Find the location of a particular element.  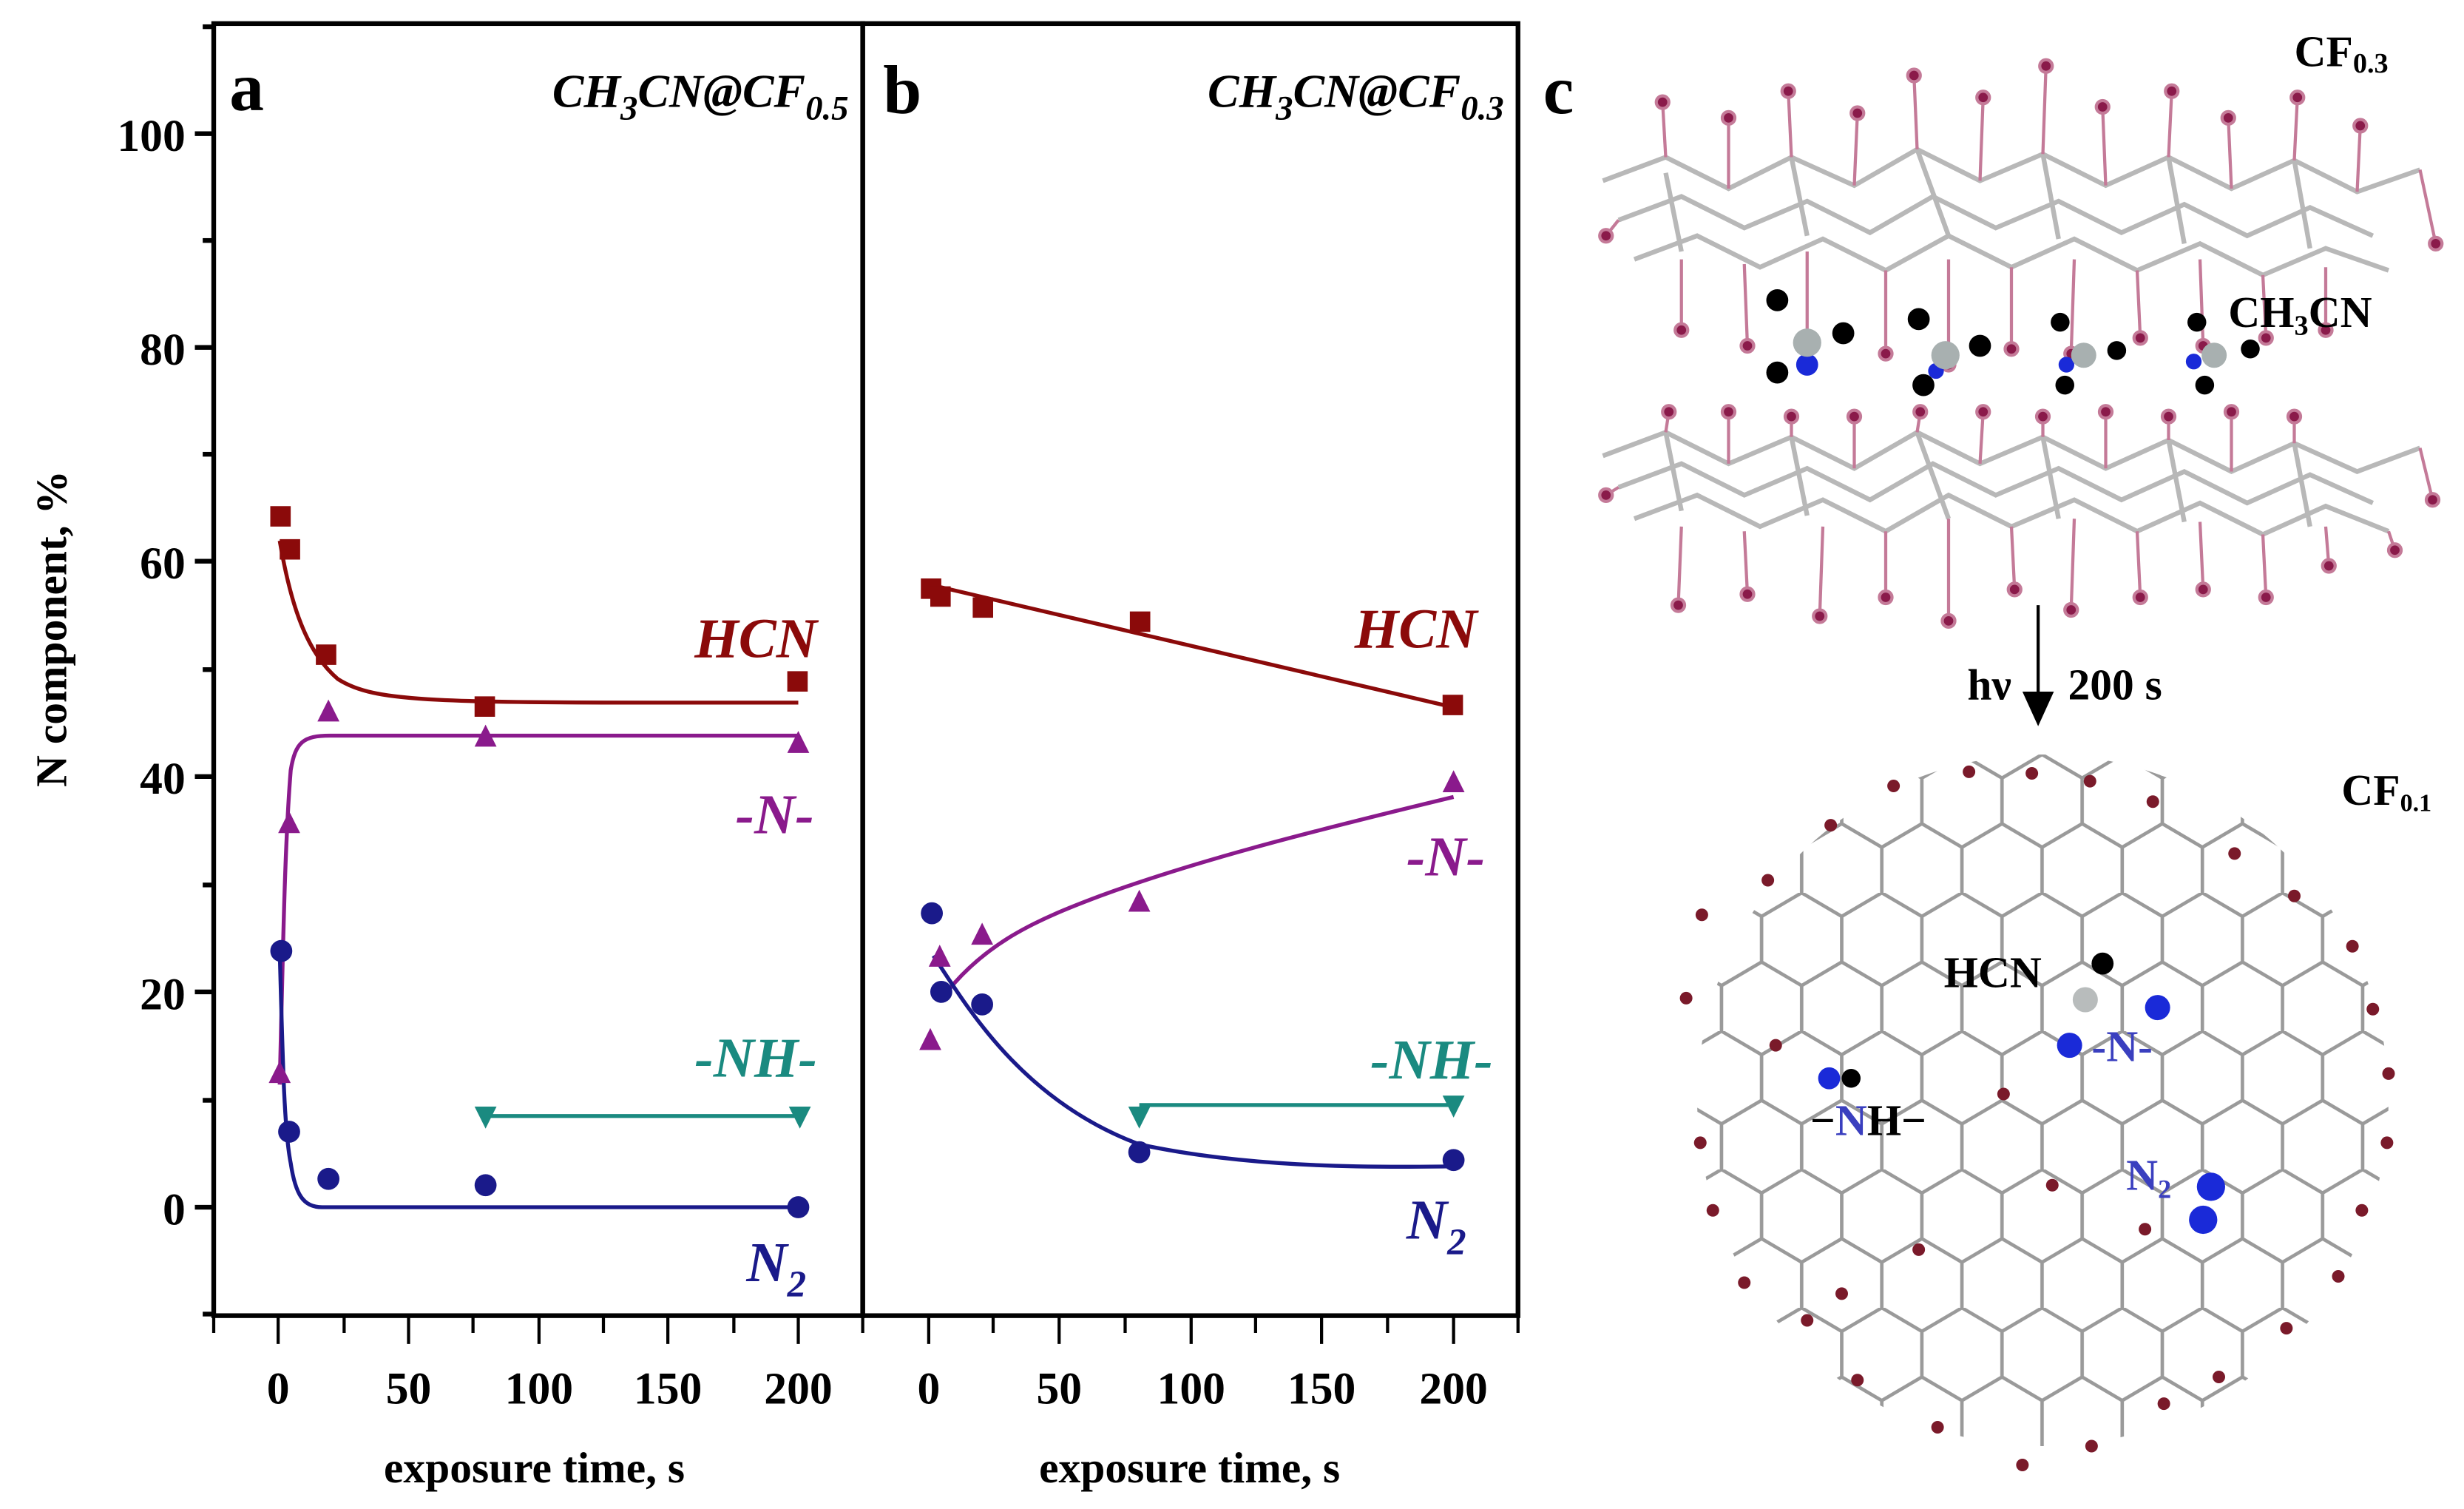

hcn-fit-curve is located at coordinates (538, 622).